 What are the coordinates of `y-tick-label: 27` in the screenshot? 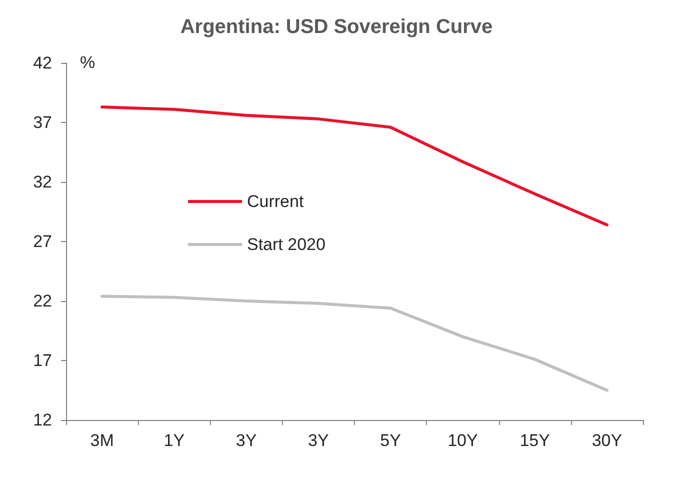 It's located at (42, 241).